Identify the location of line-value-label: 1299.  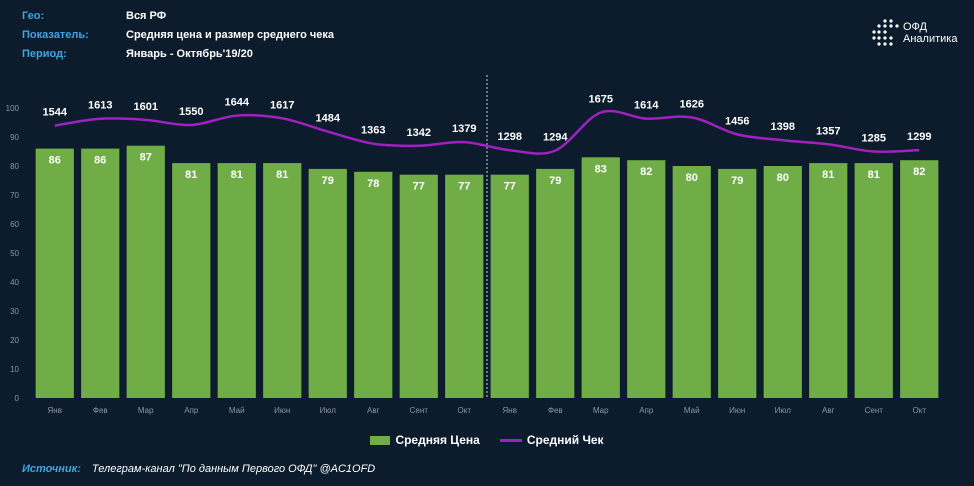
(919, 137).